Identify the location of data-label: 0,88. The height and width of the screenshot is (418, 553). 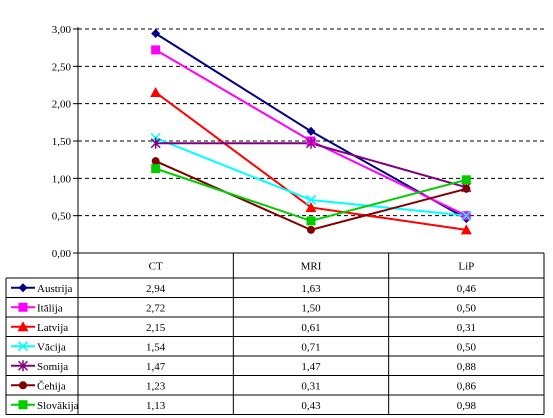
(467, 367).